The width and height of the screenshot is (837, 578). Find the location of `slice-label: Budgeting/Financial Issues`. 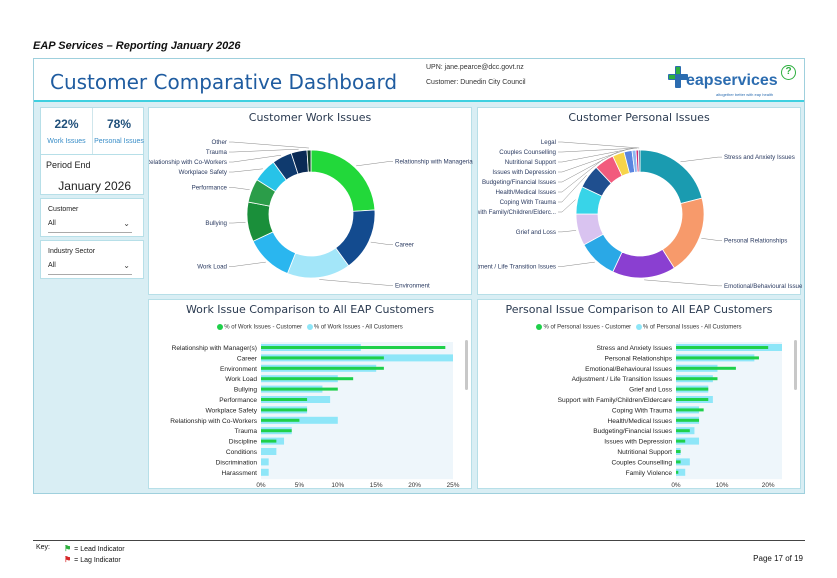

slice-label: Budgeting/Financial Issues is located at coordinates (519, 182).